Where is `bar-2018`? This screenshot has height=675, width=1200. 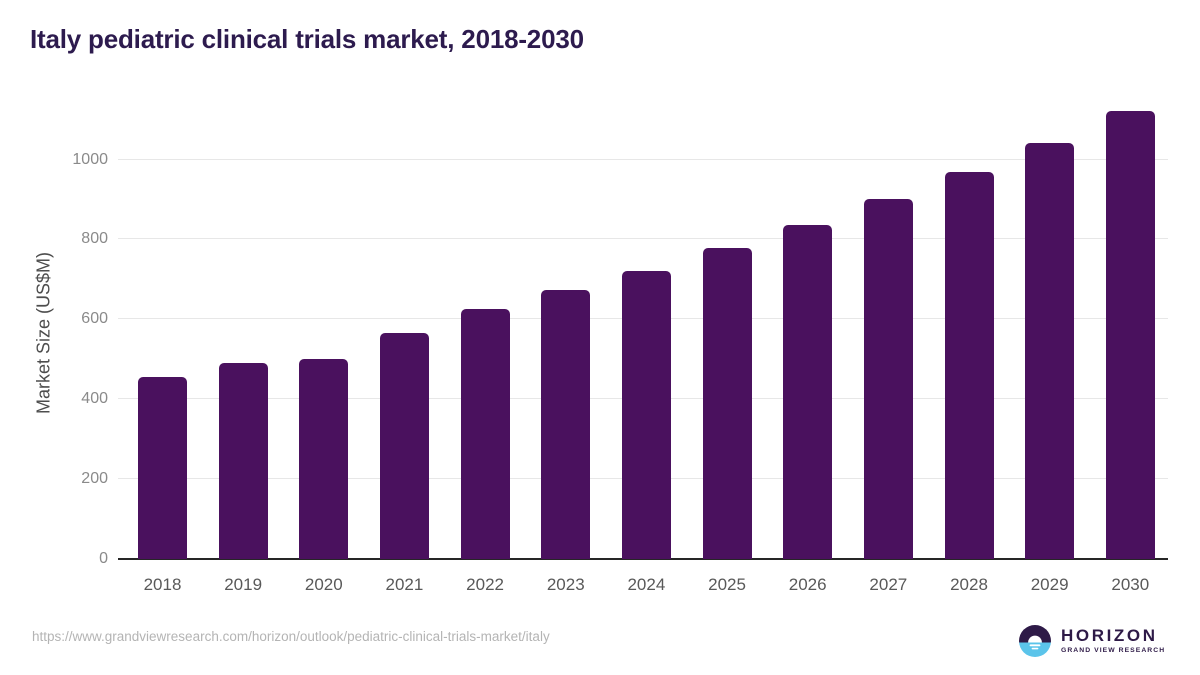 bar-2018 is located at coordinates (162, 467).